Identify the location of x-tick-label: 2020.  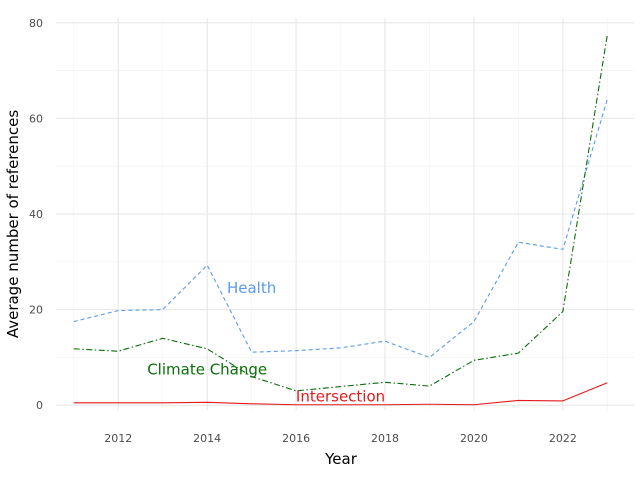
(474, 438).